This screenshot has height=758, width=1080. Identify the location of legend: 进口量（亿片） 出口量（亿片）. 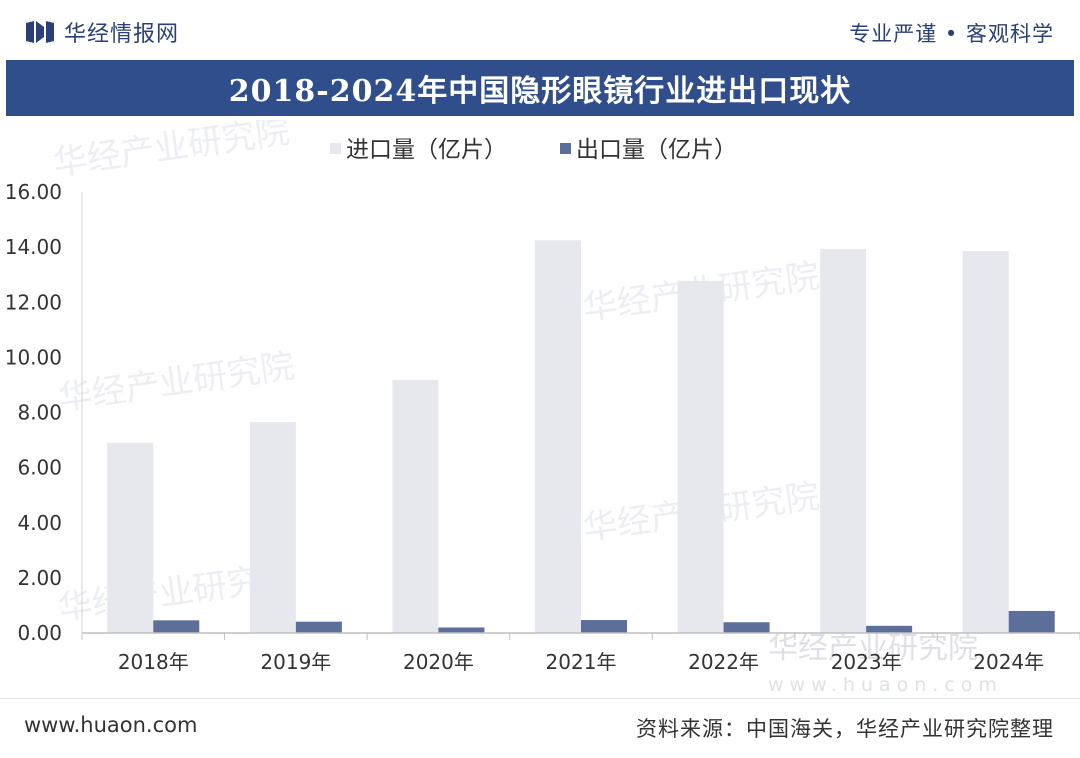
(533, 150).